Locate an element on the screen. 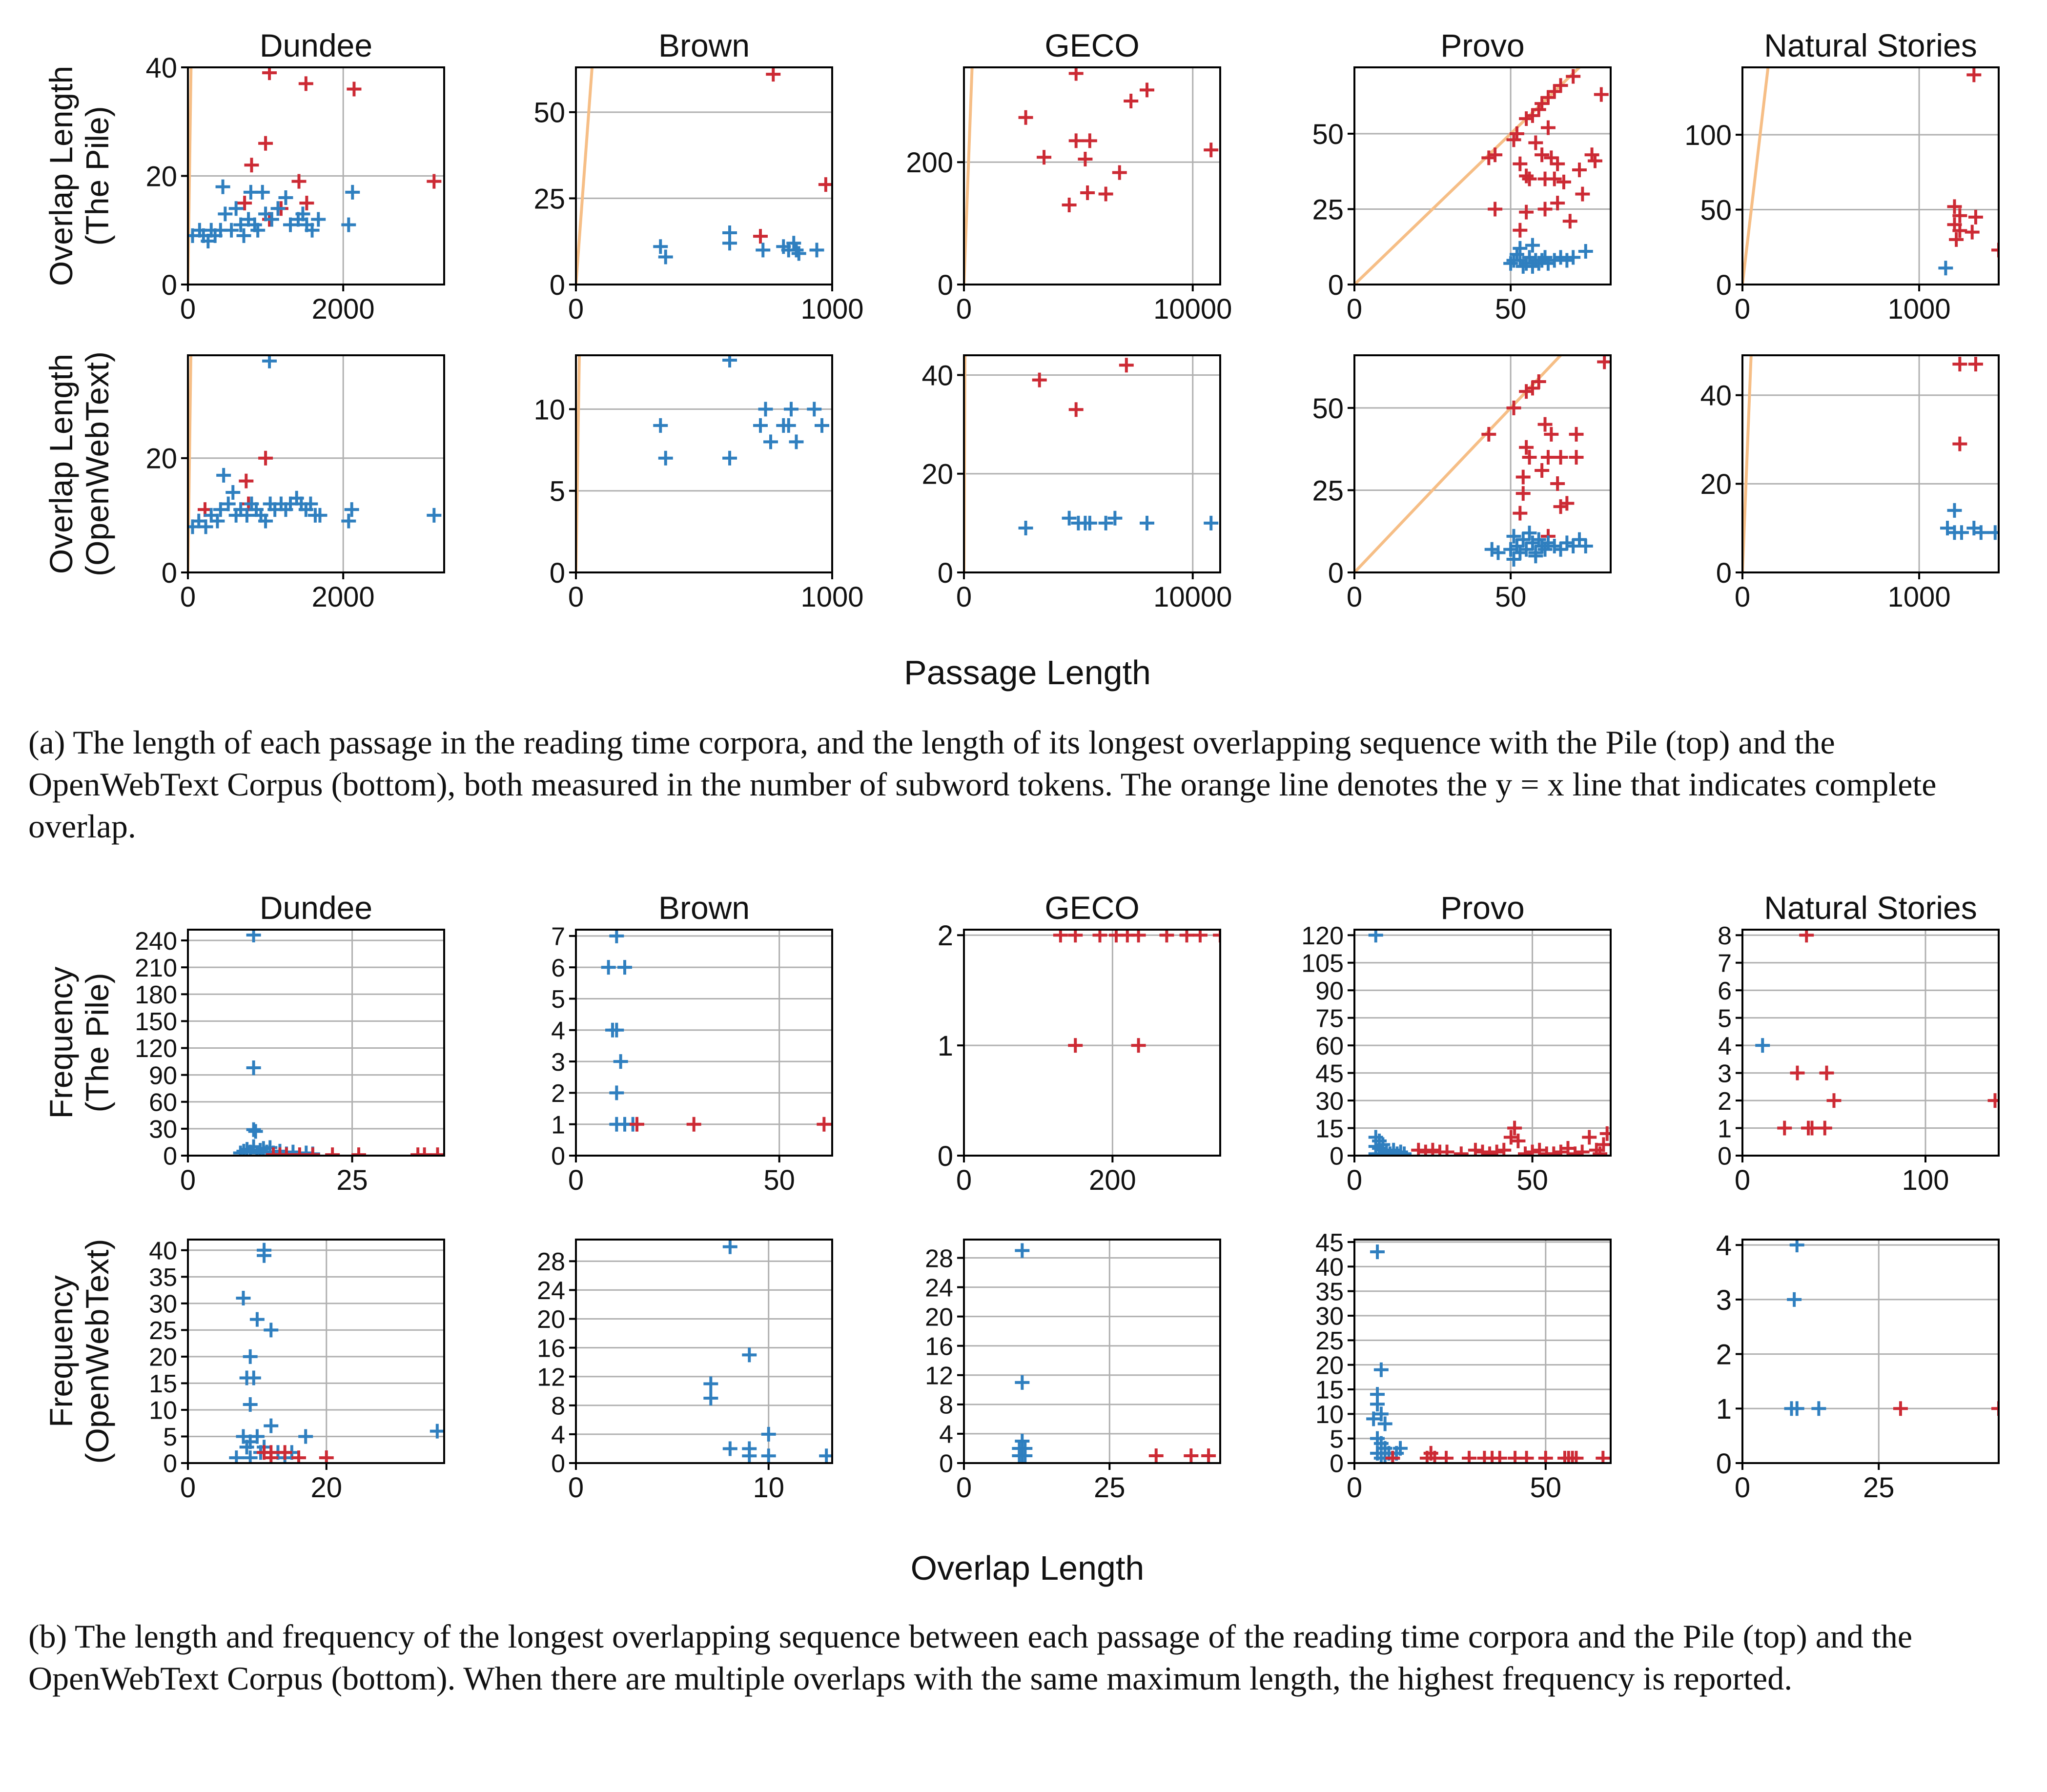  y-tick-label: 3 is located at coordinates (558, 1062).